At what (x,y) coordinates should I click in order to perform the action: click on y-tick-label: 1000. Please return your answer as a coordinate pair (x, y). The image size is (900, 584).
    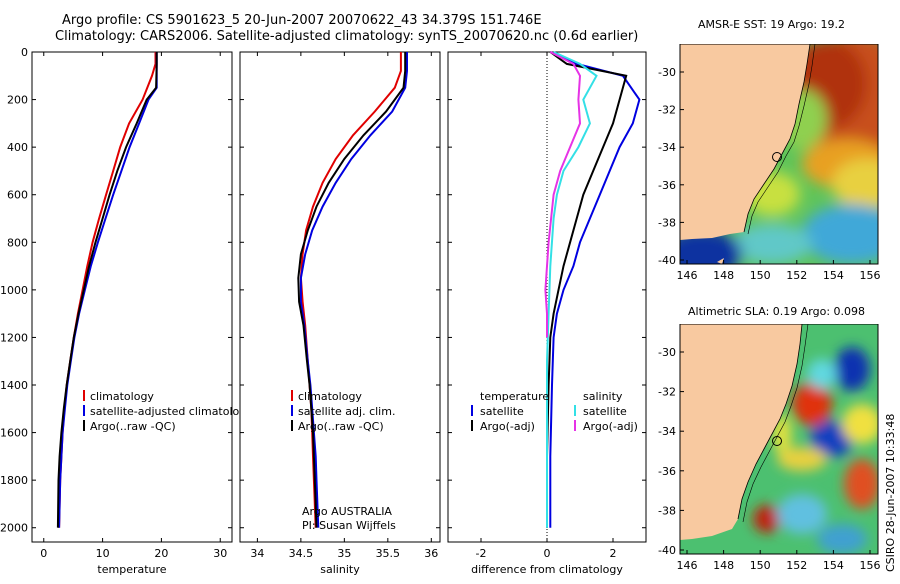
    Looking at the image, I should click on (14, 290).